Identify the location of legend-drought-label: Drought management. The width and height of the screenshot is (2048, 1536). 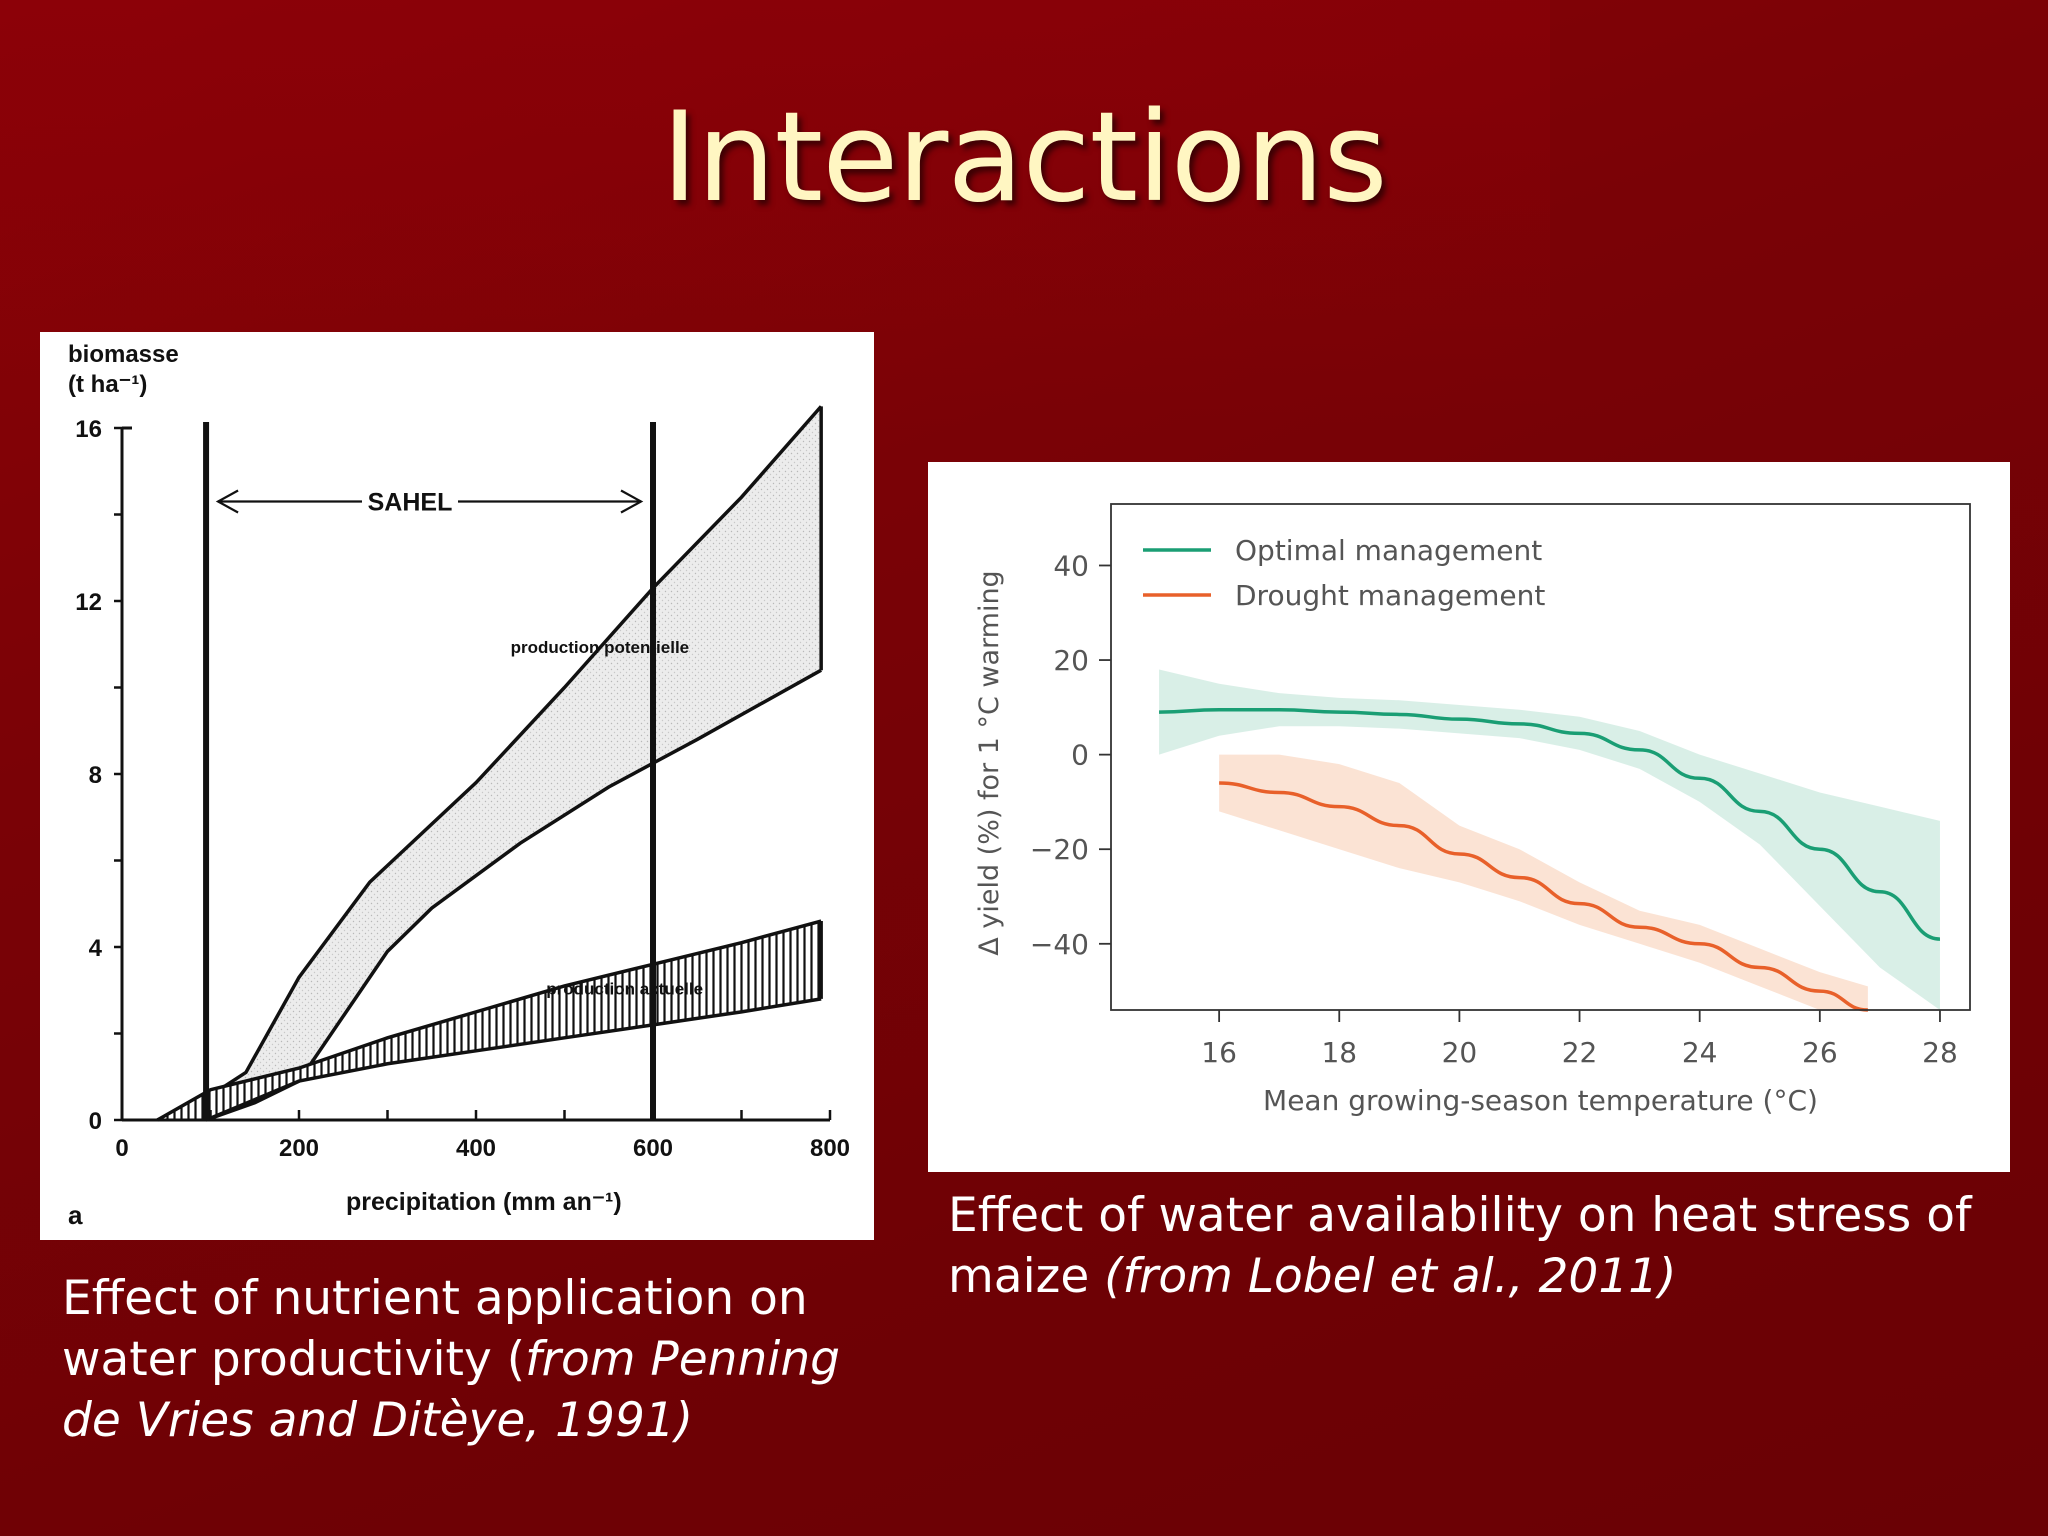
(1390, 595).